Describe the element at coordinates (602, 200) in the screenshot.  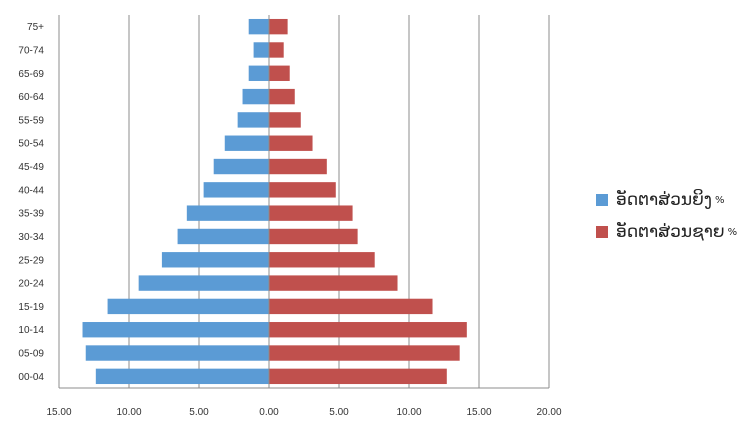
I see `legend-swatch-female` at that location.